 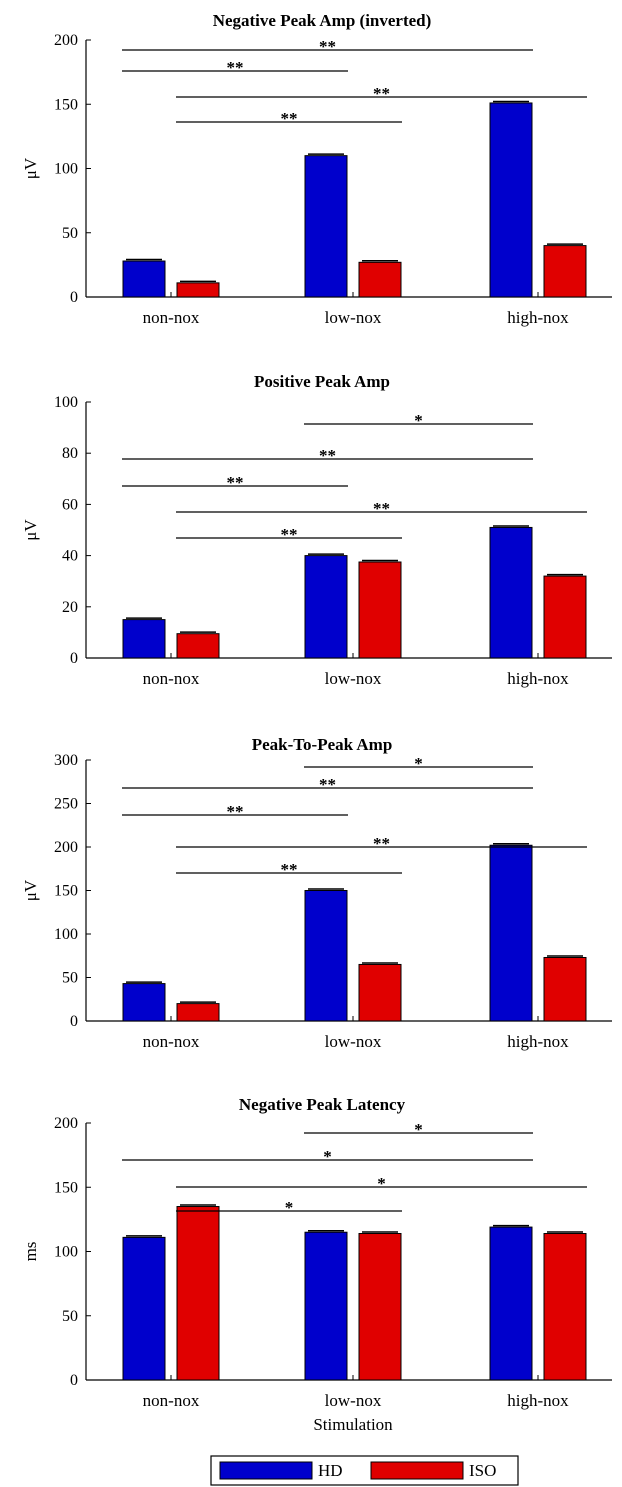 I want to click on chart-title: Peak-To-Peak Amp, so click(x=322, y=744).